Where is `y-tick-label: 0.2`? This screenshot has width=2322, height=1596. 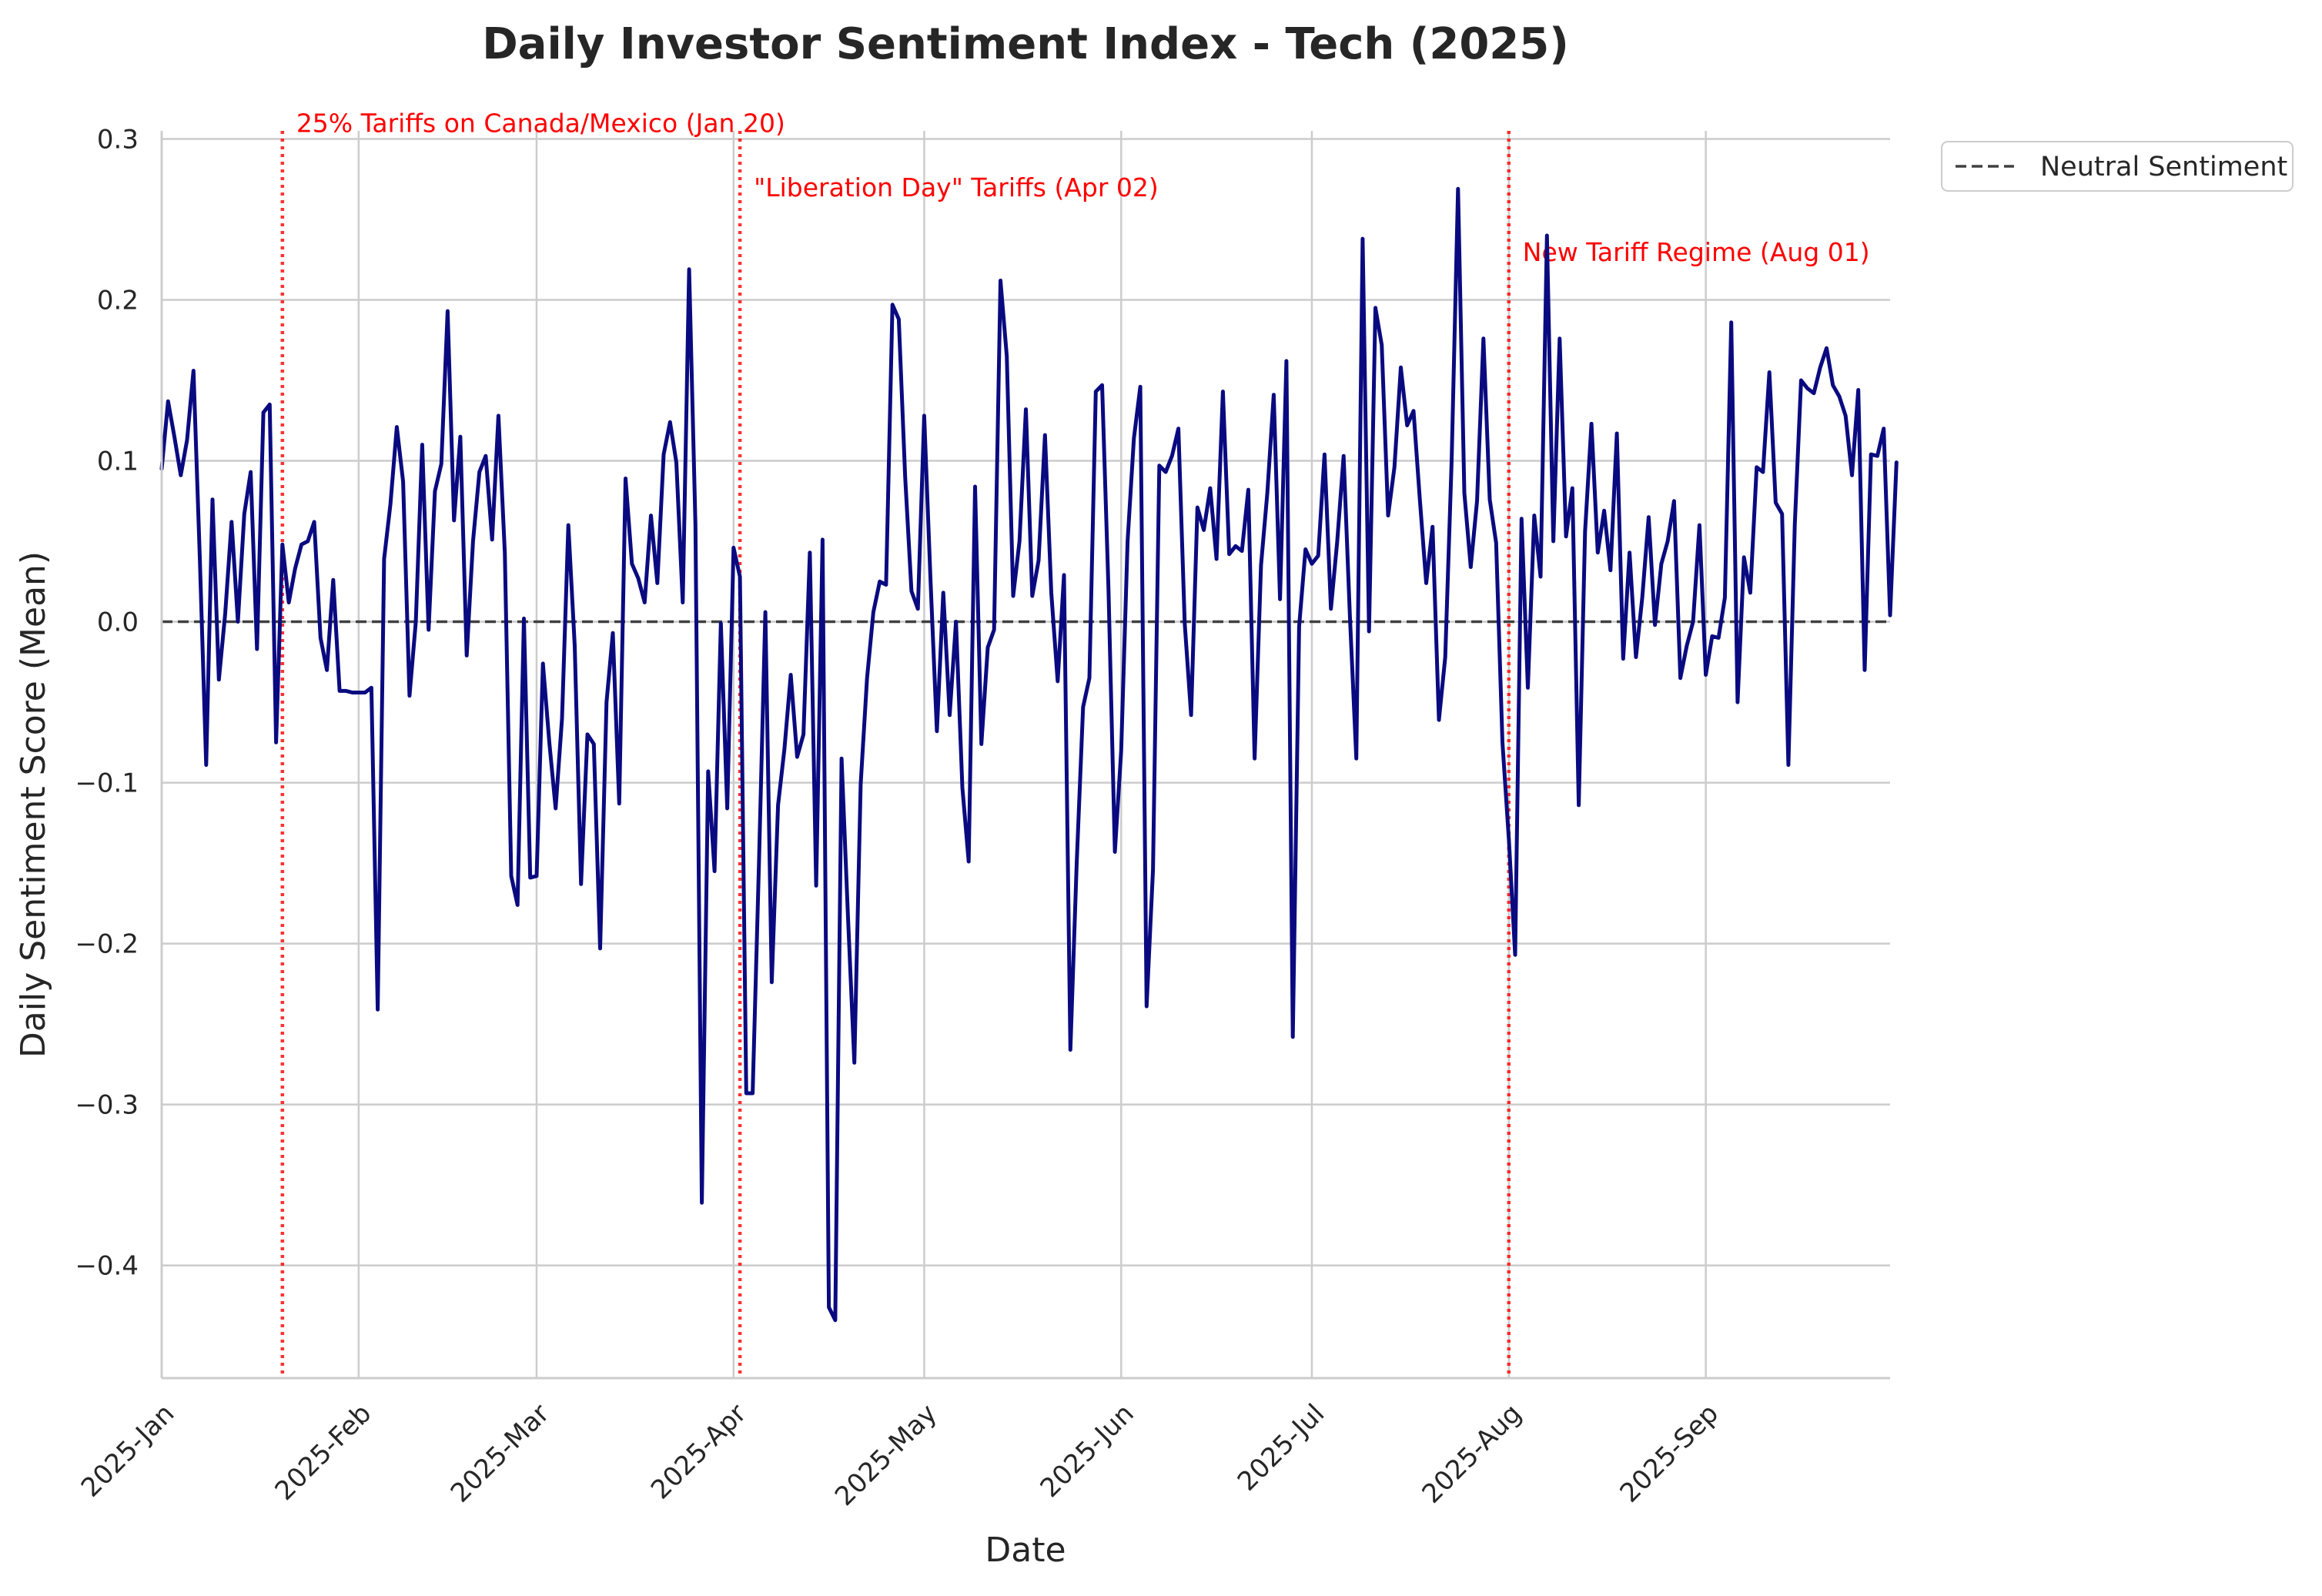
y-tick-label: 0.2 is located at coordinates (118, 301).